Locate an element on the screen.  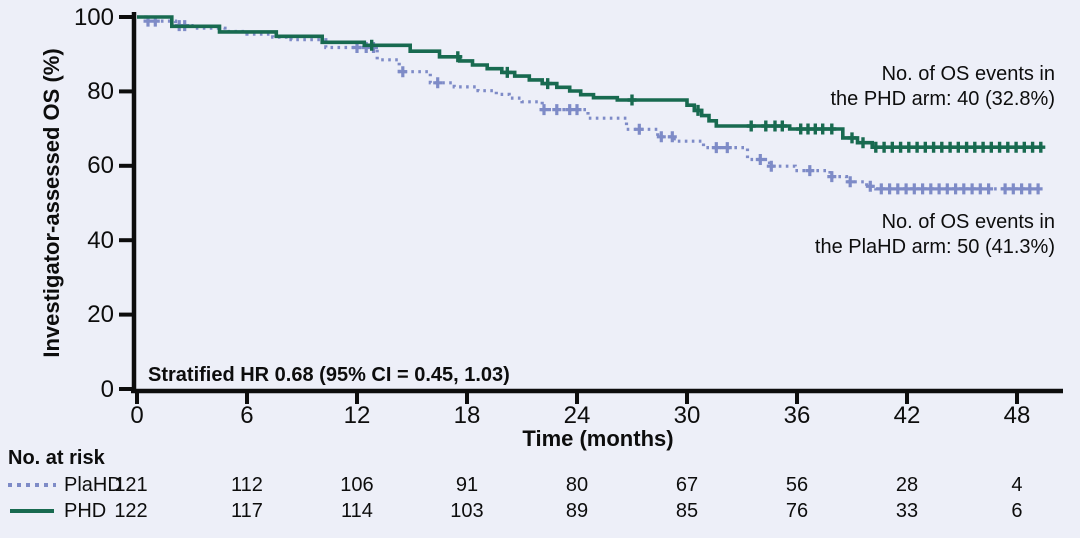
y-tick-label: 100 is located at coordinates (93, 17).